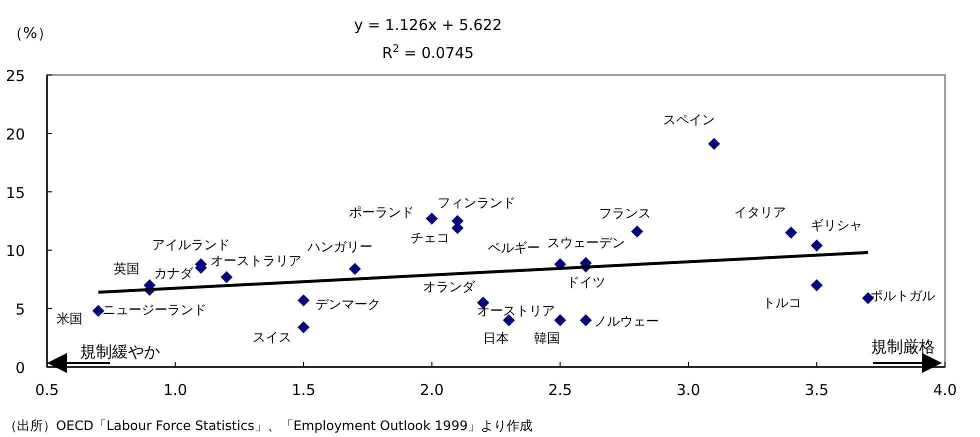 This screenshot has height=437, width=980. What do you see at coordinates (689, 120) in the screenshot?
I see `annotation: スペイン` at bounding box center [689, 120].